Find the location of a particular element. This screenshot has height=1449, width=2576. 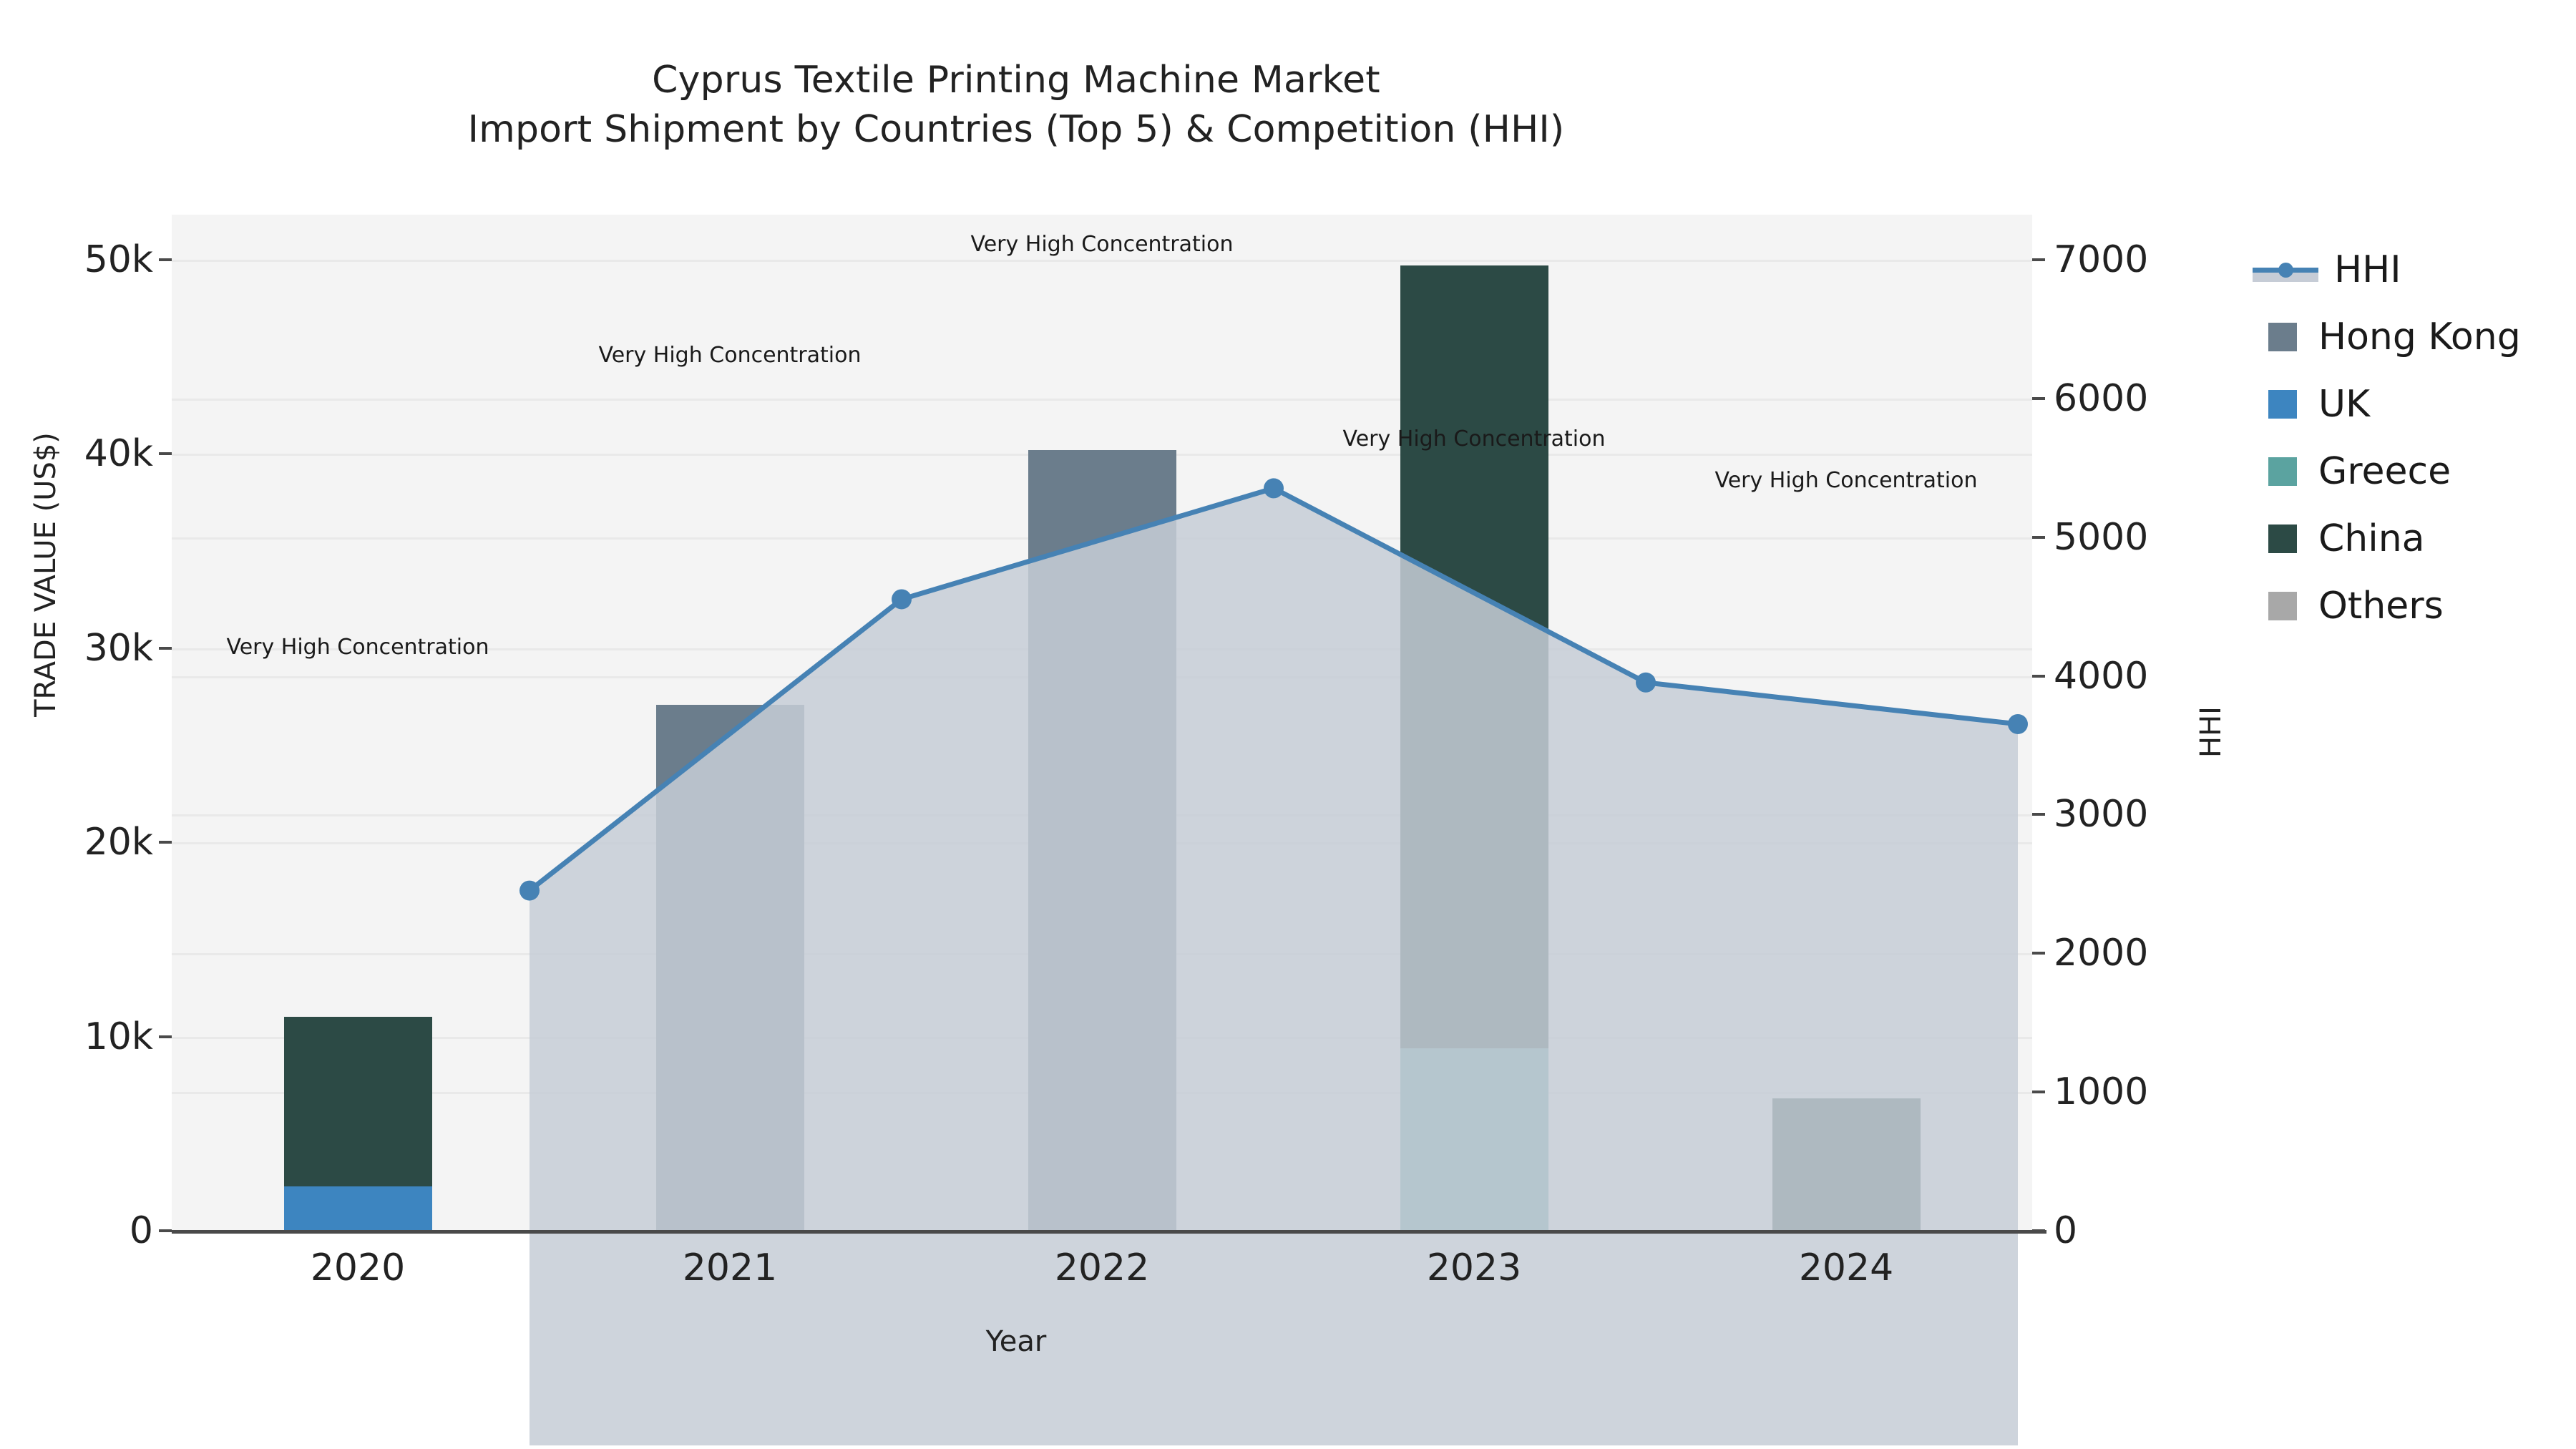

y-axis-right-tick: 2000 is located at coordinates (2101, 953).